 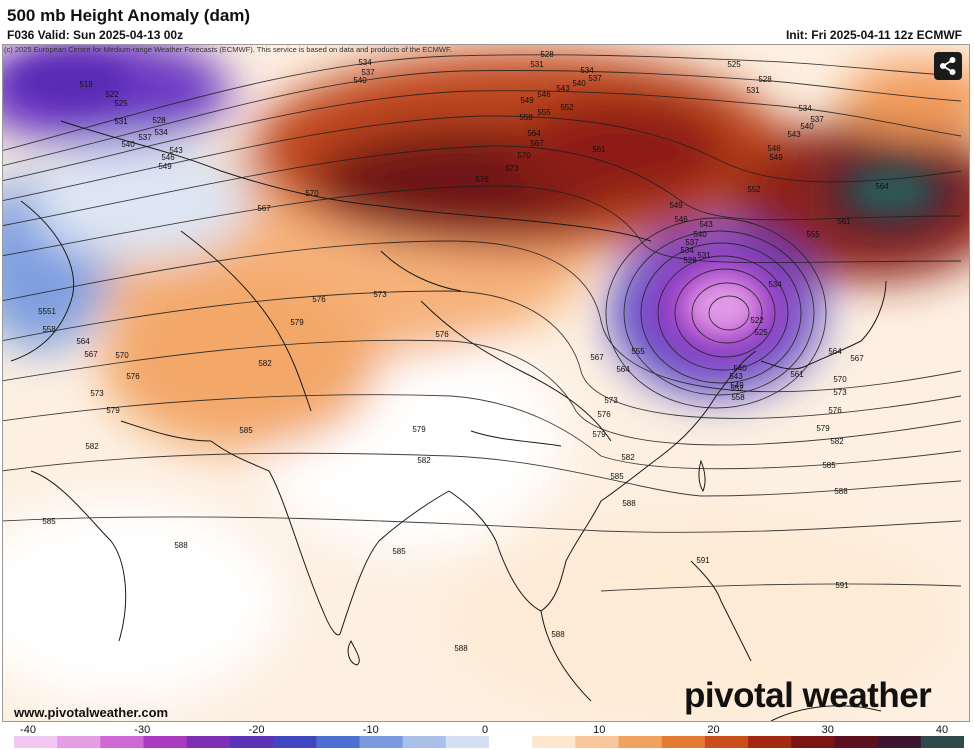 What do you see at coordinates (47, 311) in the screenshot?
I see `contour-label: 5551` at bounding box center [47, 311].